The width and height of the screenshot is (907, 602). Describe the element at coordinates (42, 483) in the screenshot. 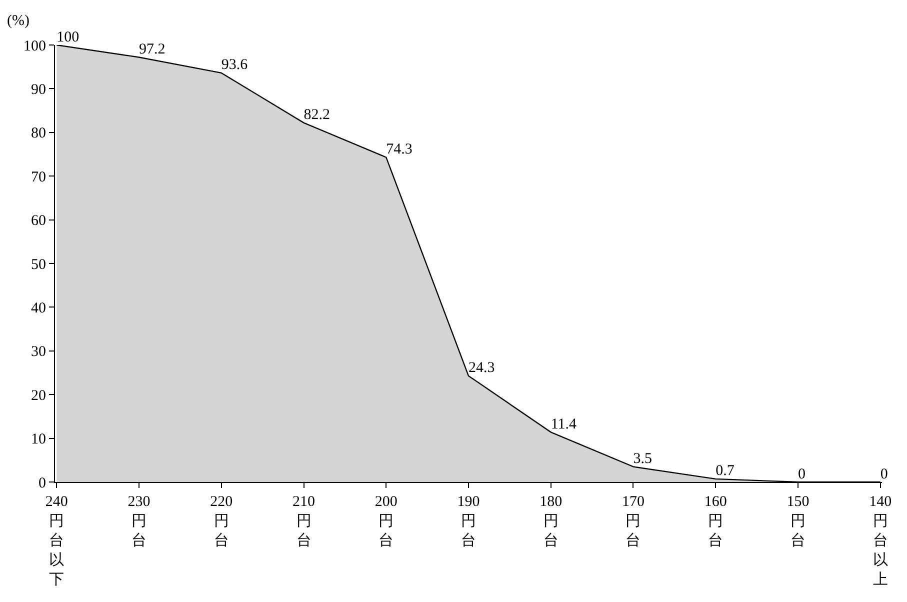

I see `y-tick-label: 0` at that location.